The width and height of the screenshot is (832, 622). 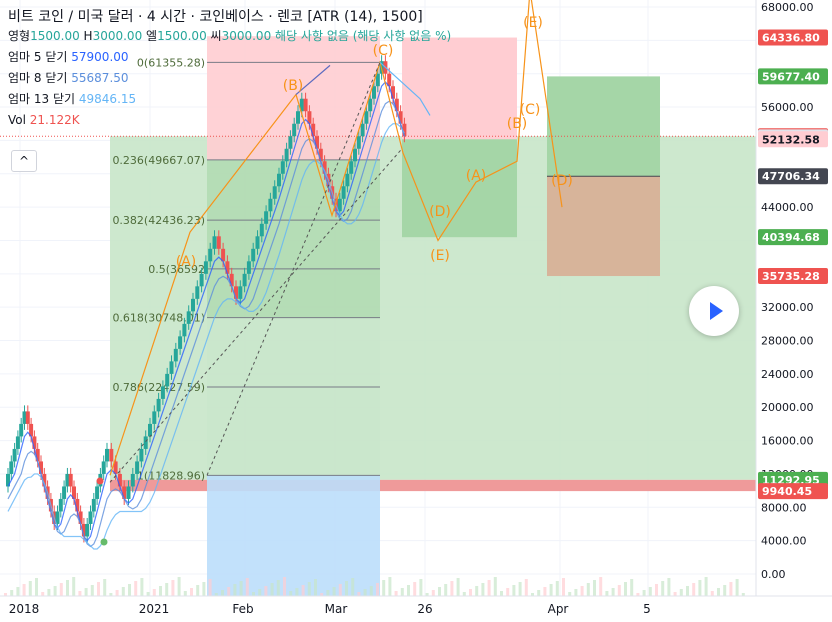 I want to click on fib-level-label: 0.618(30748.01), so click(x=158, y=318).